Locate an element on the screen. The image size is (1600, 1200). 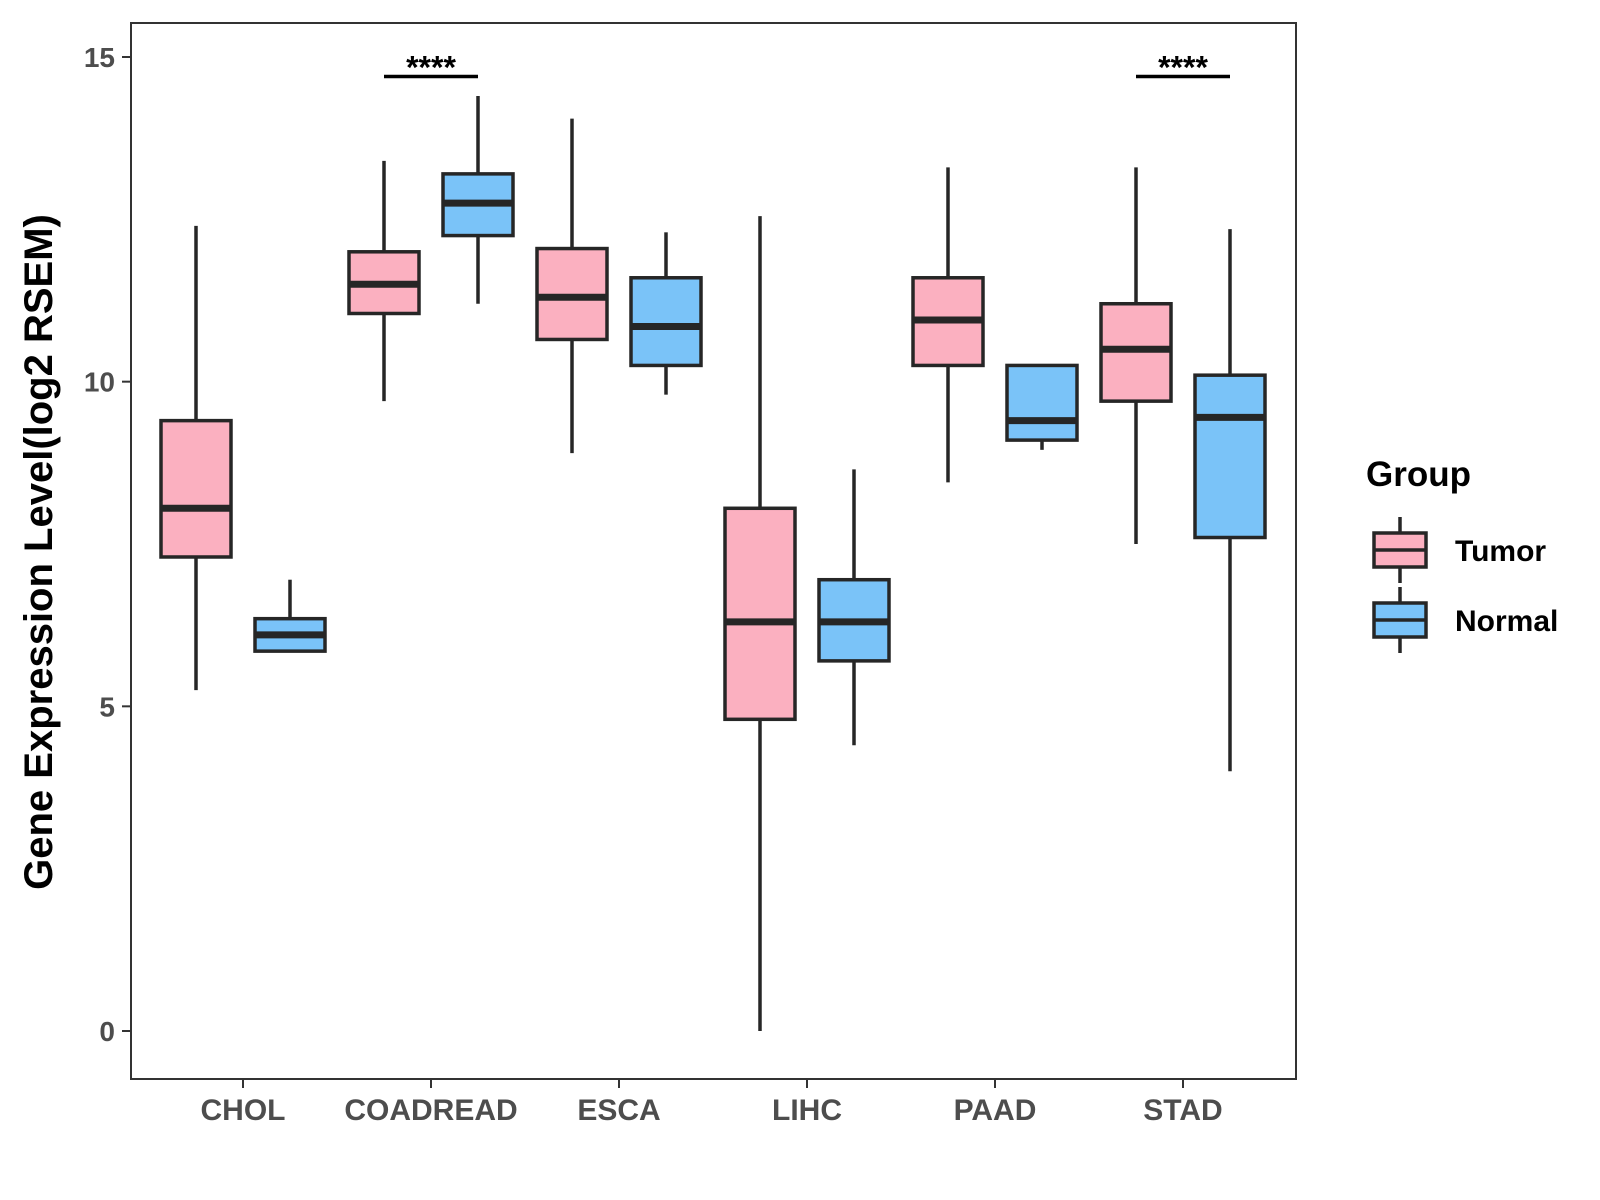
box-normal-stad is located at coordinates (1230, 500).